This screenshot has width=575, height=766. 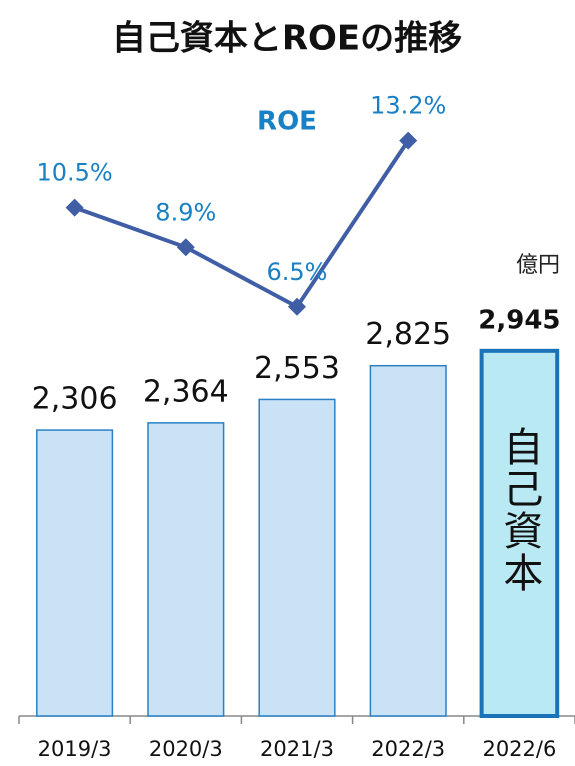 What do you see at coordinates (408, 334) in the screenshot?
I see `bar-value-label: 2,825` at bounding box center [408, 334].